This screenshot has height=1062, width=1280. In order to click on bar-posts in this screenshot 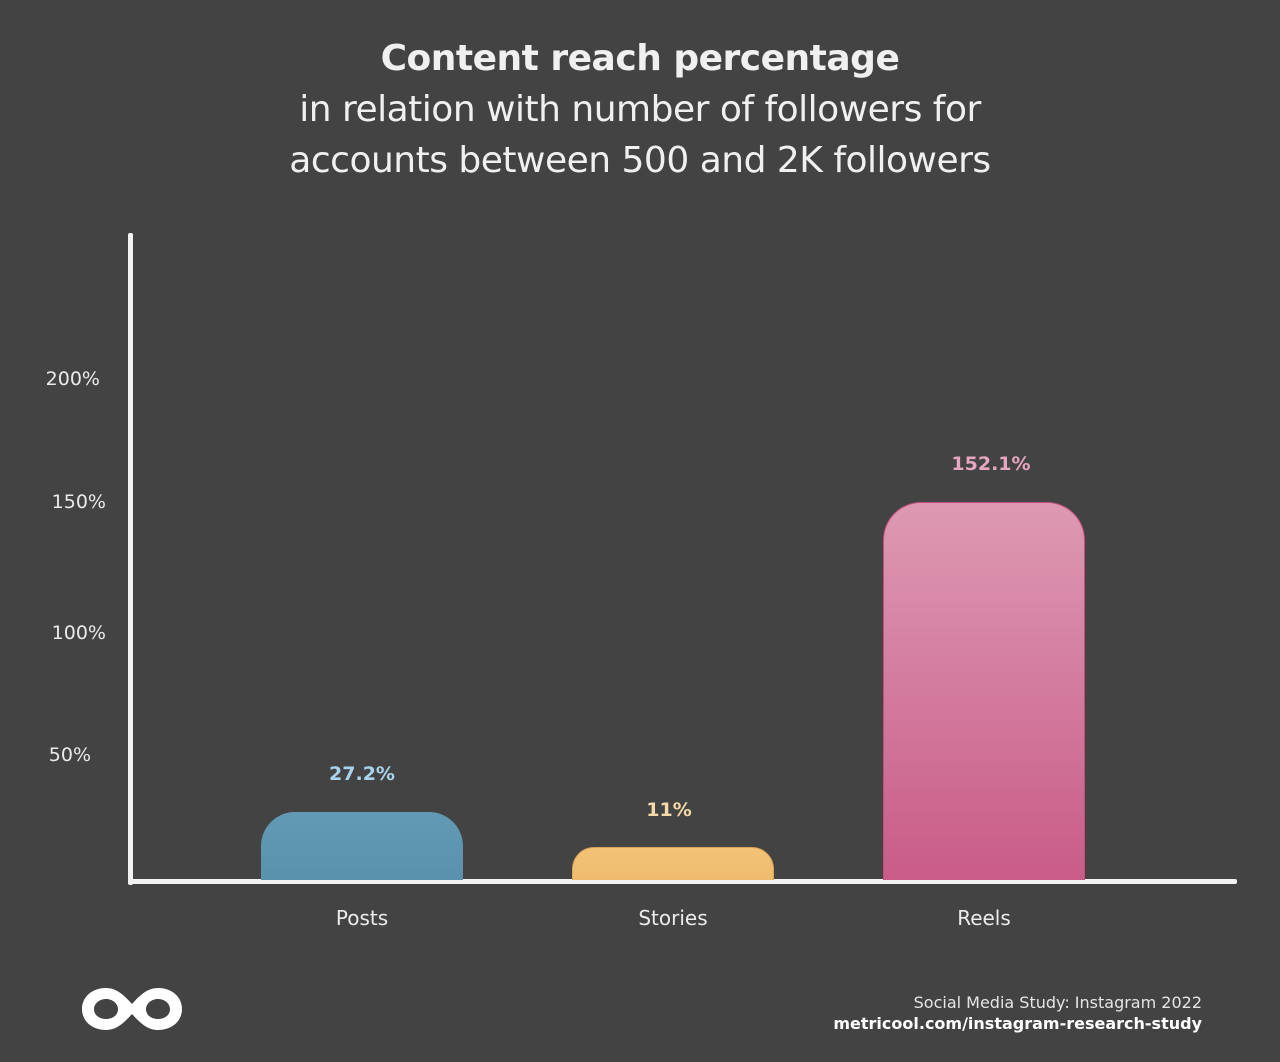, I will do `click(362, 846)`.